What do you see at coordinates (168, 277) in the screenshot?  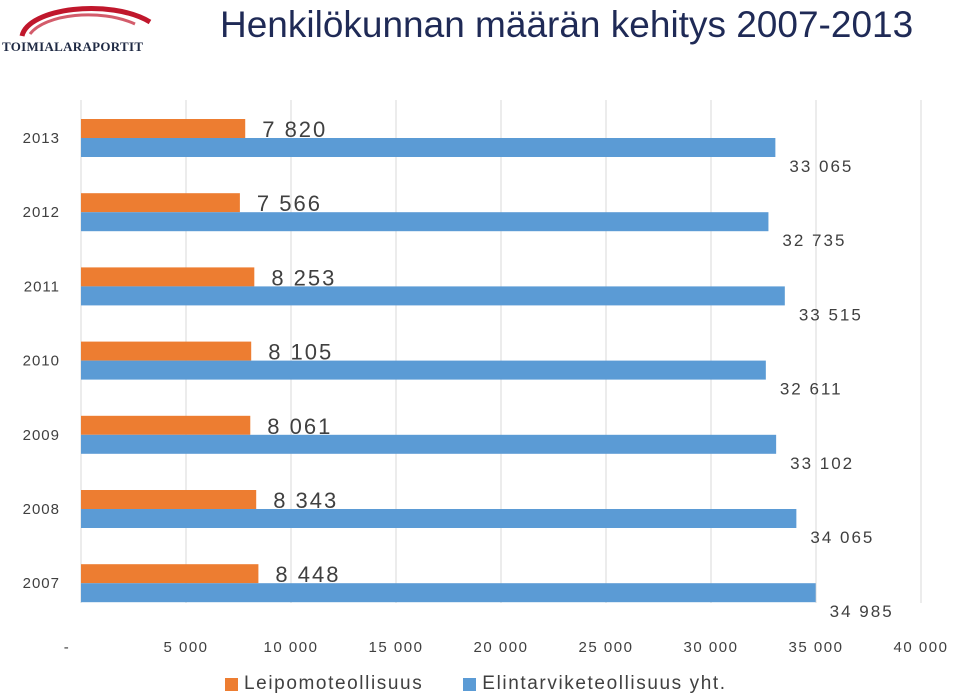 I see `bar-leipomo-2011` at bounding box center [168, 277].